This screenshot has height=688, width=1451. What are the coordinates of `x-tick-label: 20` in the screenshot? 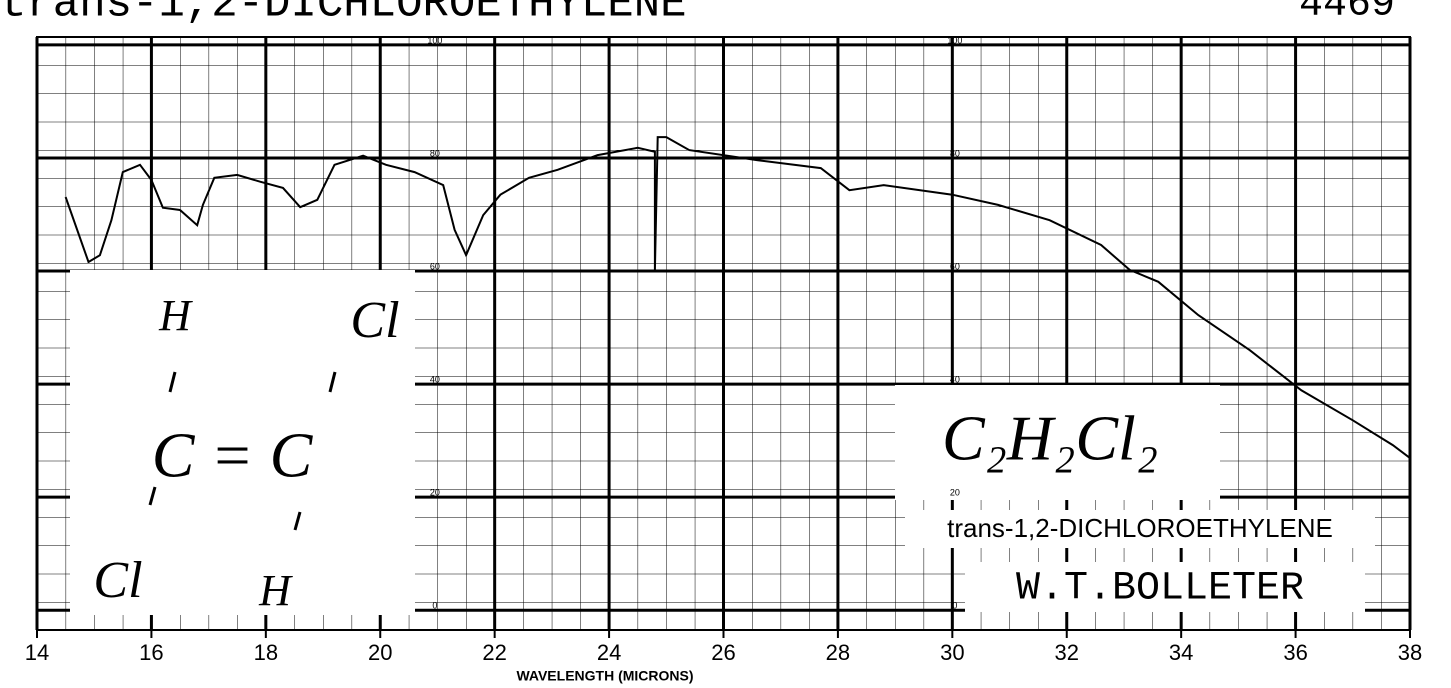 It's located at (380, 652).